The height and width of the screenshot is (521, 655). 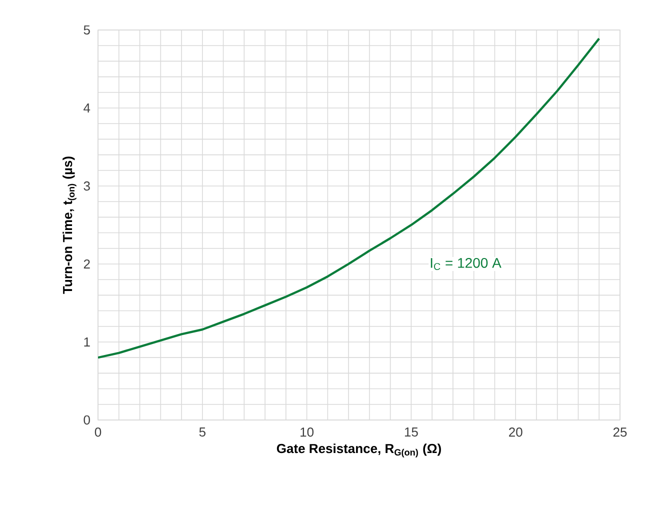 What do you see at coordinates (202, 432) in the screenshot?
I see `x-tick-label: 5` at bounding box center [202, 432].